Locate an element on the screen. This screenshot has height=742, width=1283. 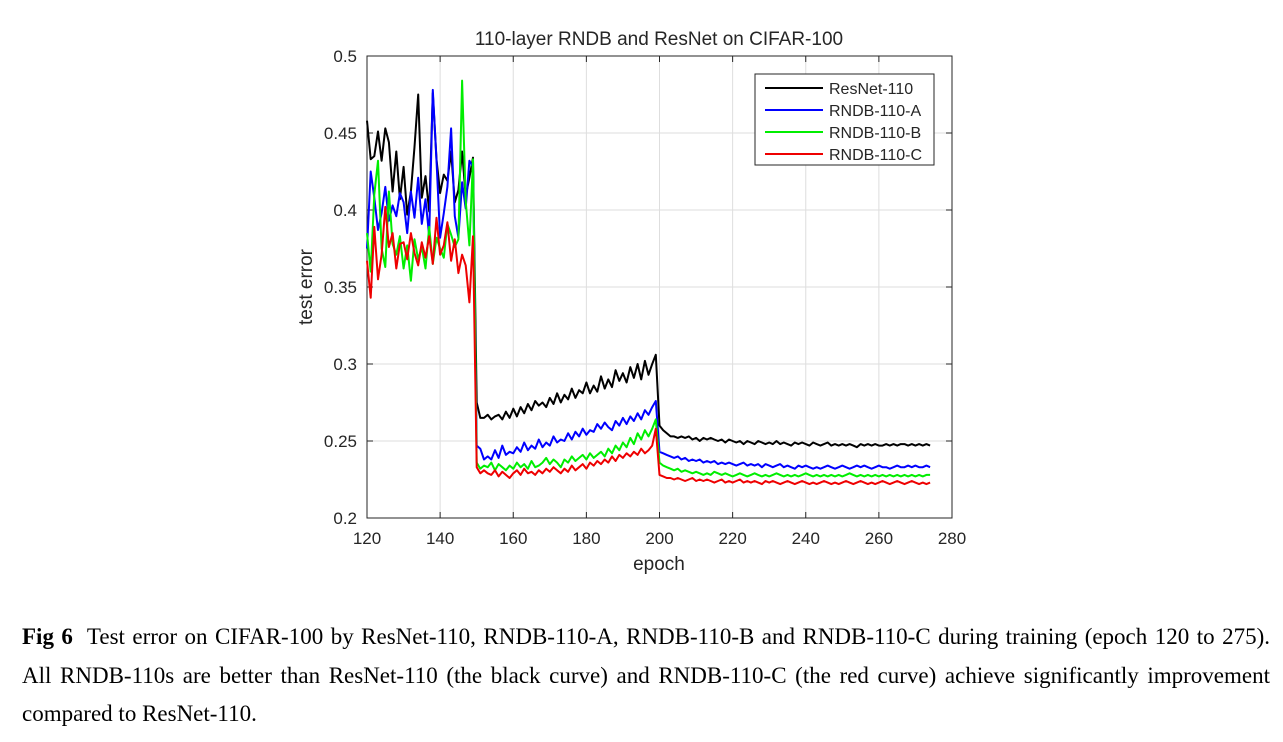
y-tick-label: 0.45 is located at coordinates (340, 133).